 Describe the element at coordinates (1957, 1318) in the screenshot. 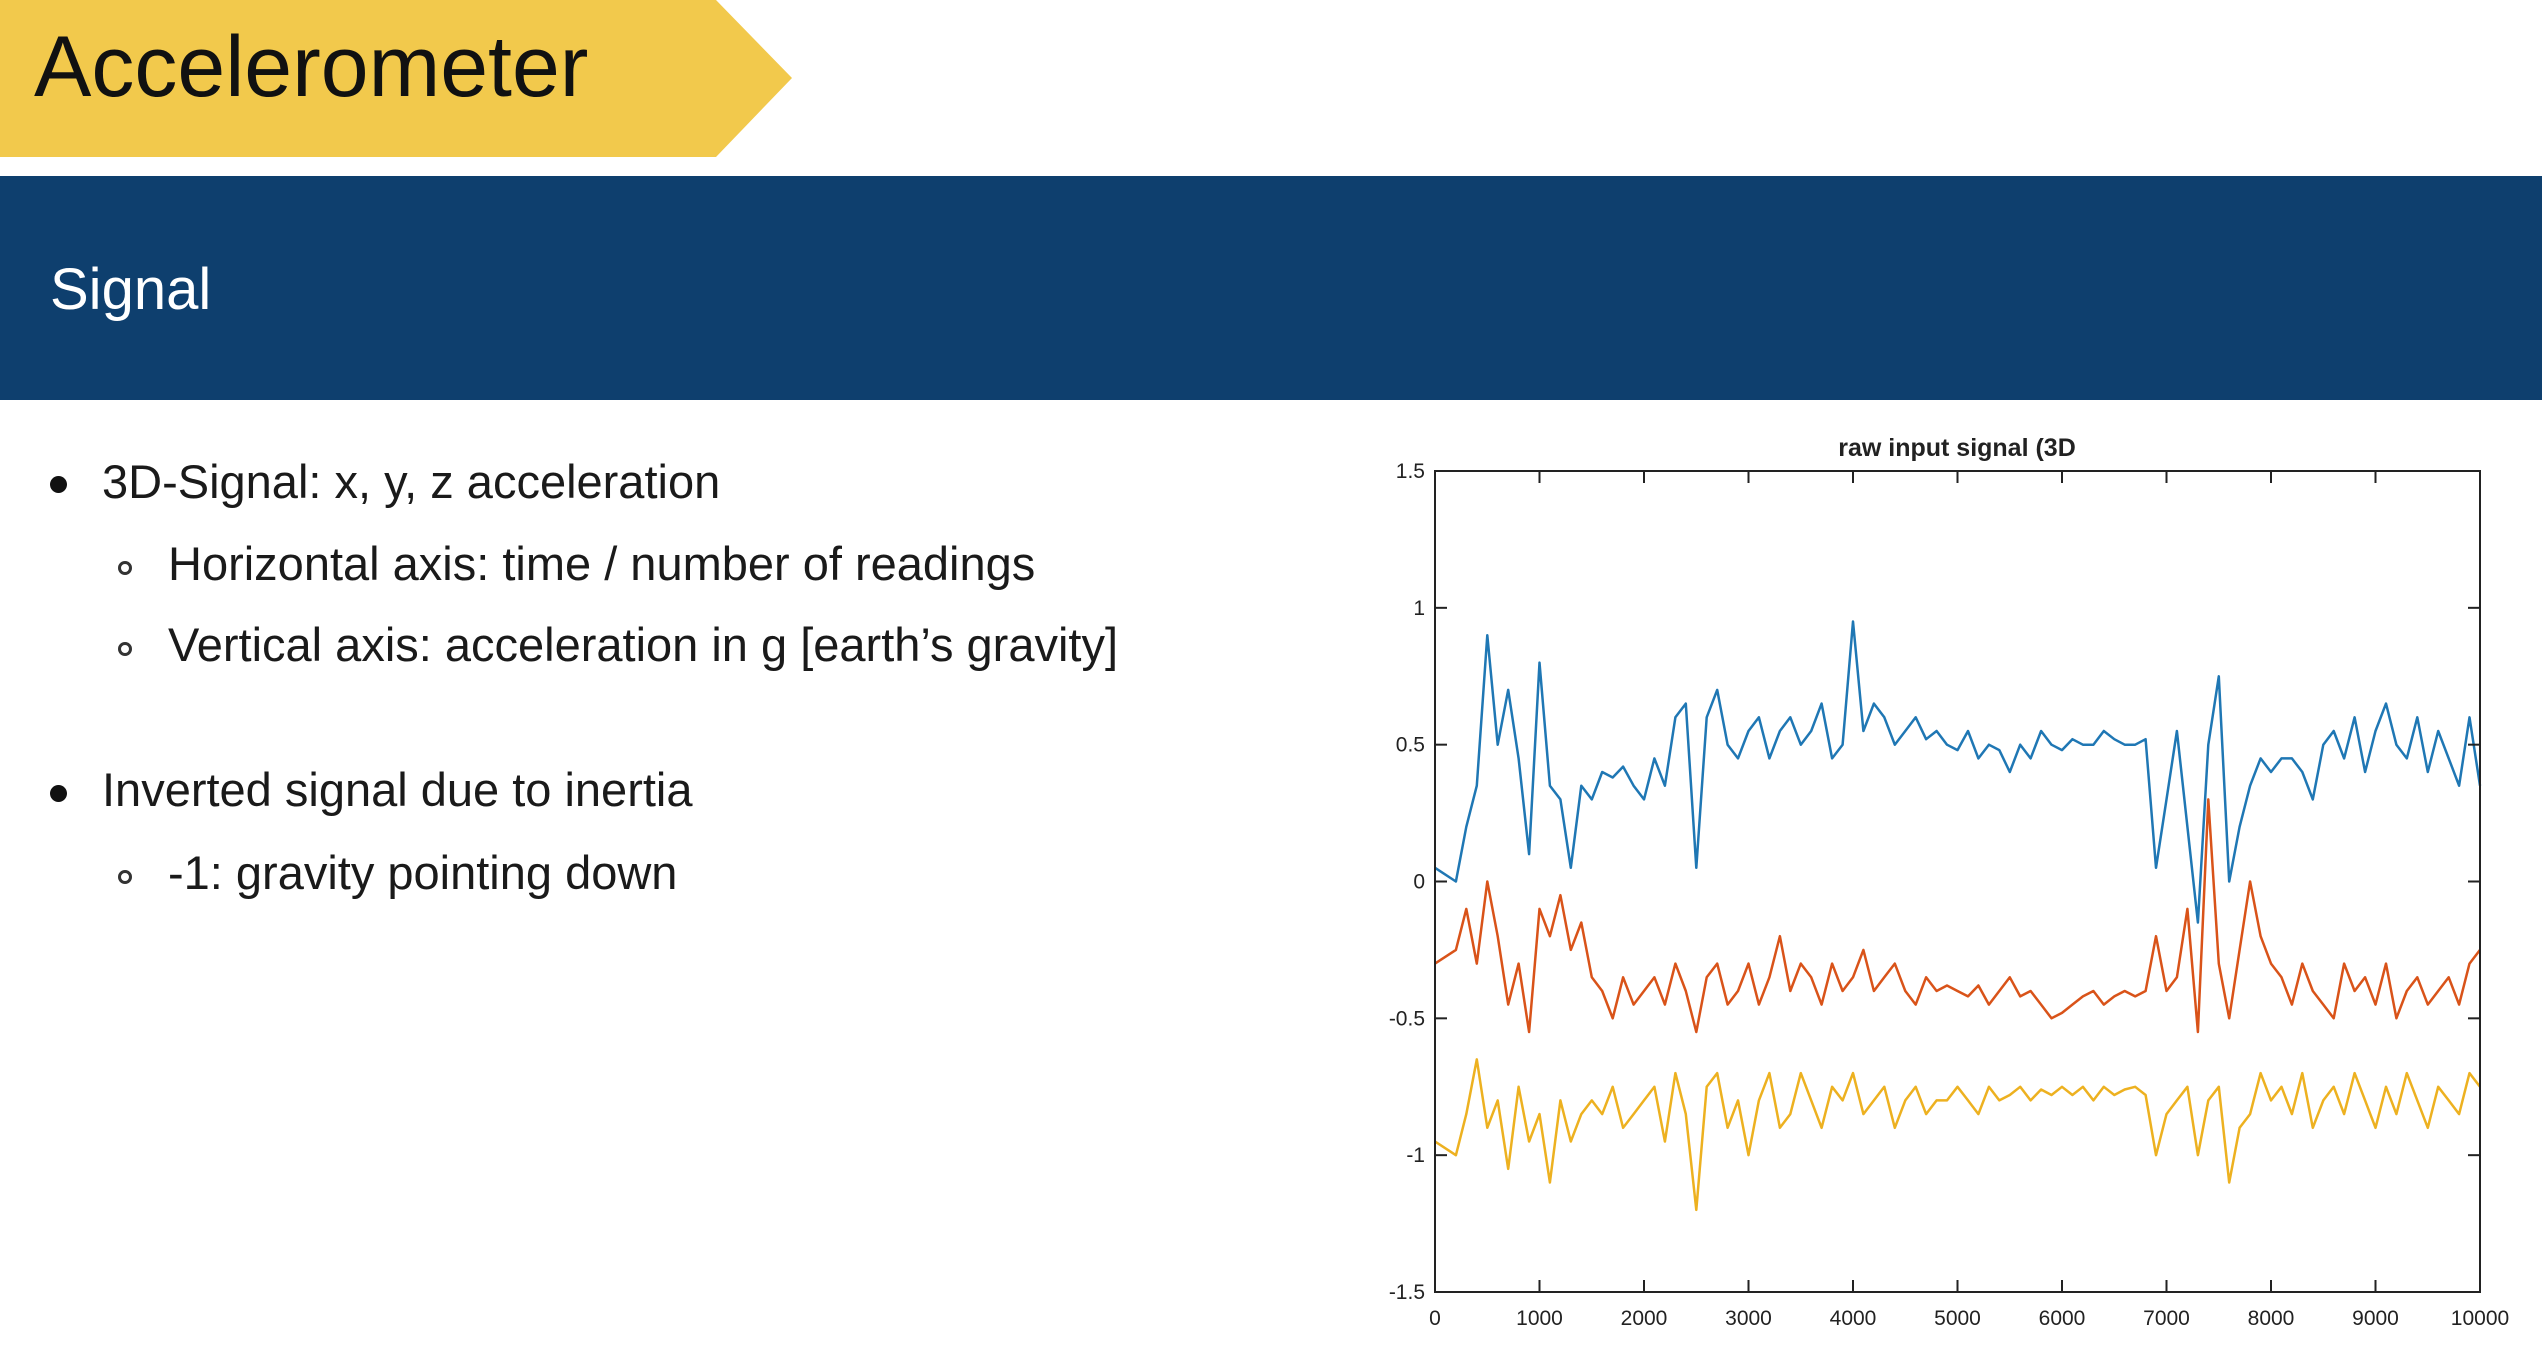

I see `x-tick-label: 5000` at that location.